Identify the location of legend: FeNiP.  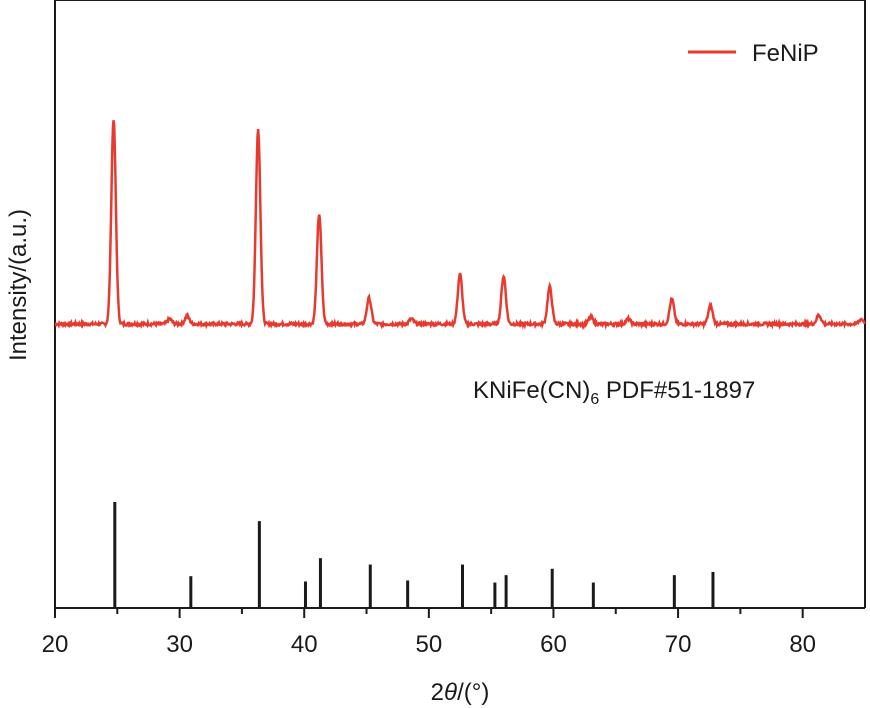
(753, 53).